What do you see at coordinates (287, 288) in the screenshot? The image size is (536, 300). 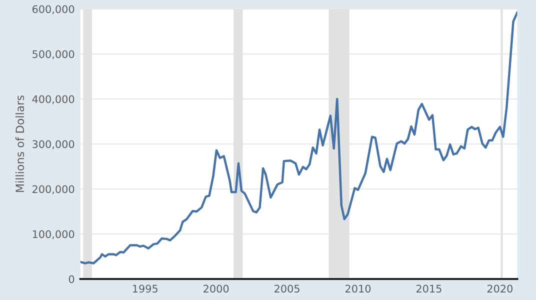 I see `x-tick-label: 2005` at bounding box center [287, 288].